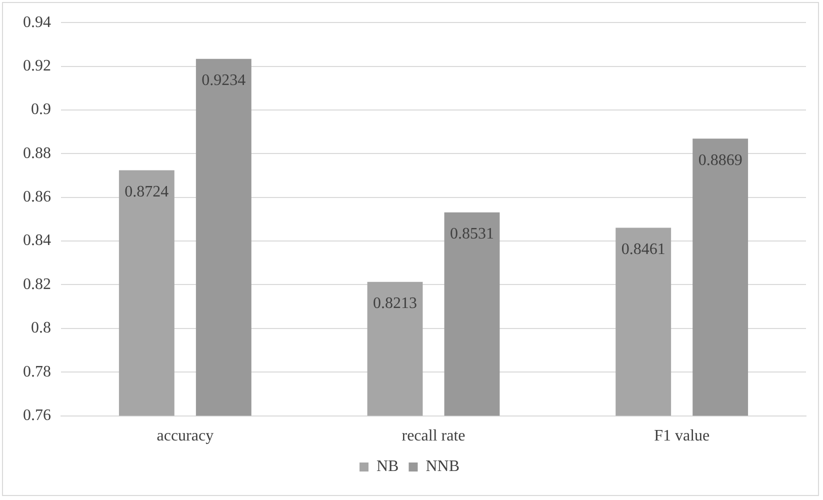  Describe the element at coordinates (146, 191) in the screenshot. I see `data-label: 0.8724` at that location.